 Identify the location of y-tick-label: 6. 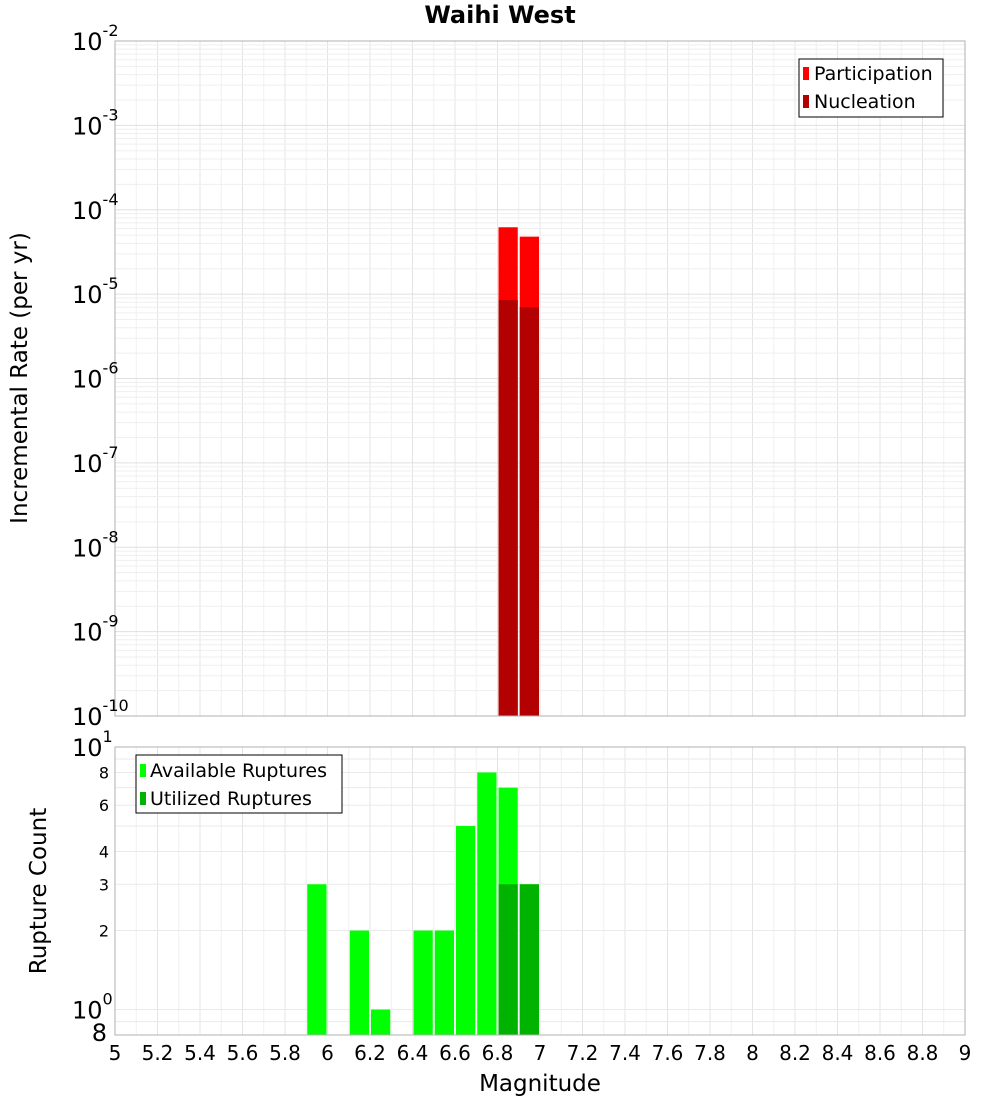
(104, 805).